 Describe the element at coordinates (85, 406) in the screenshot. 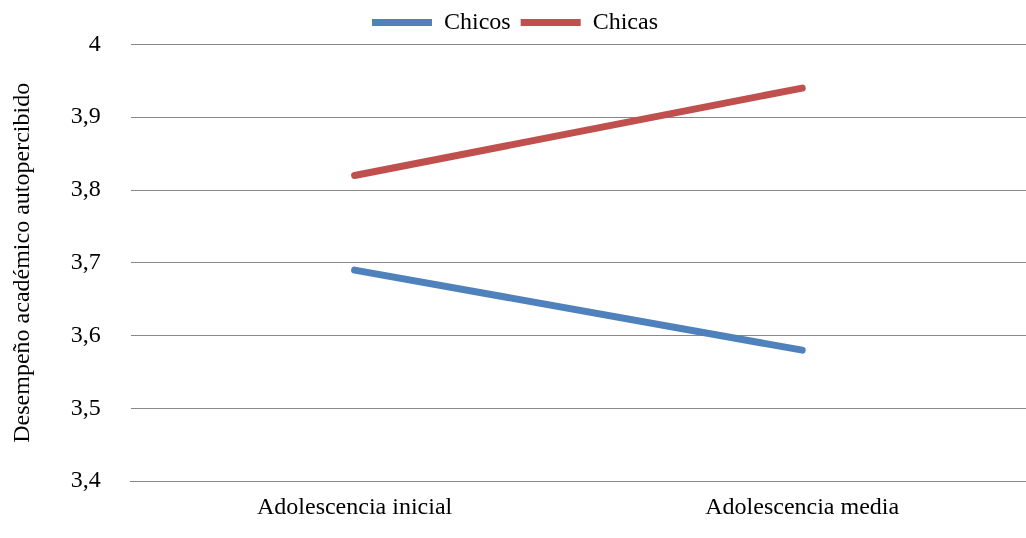

I see `y-tick-label: 3,5` at that location.